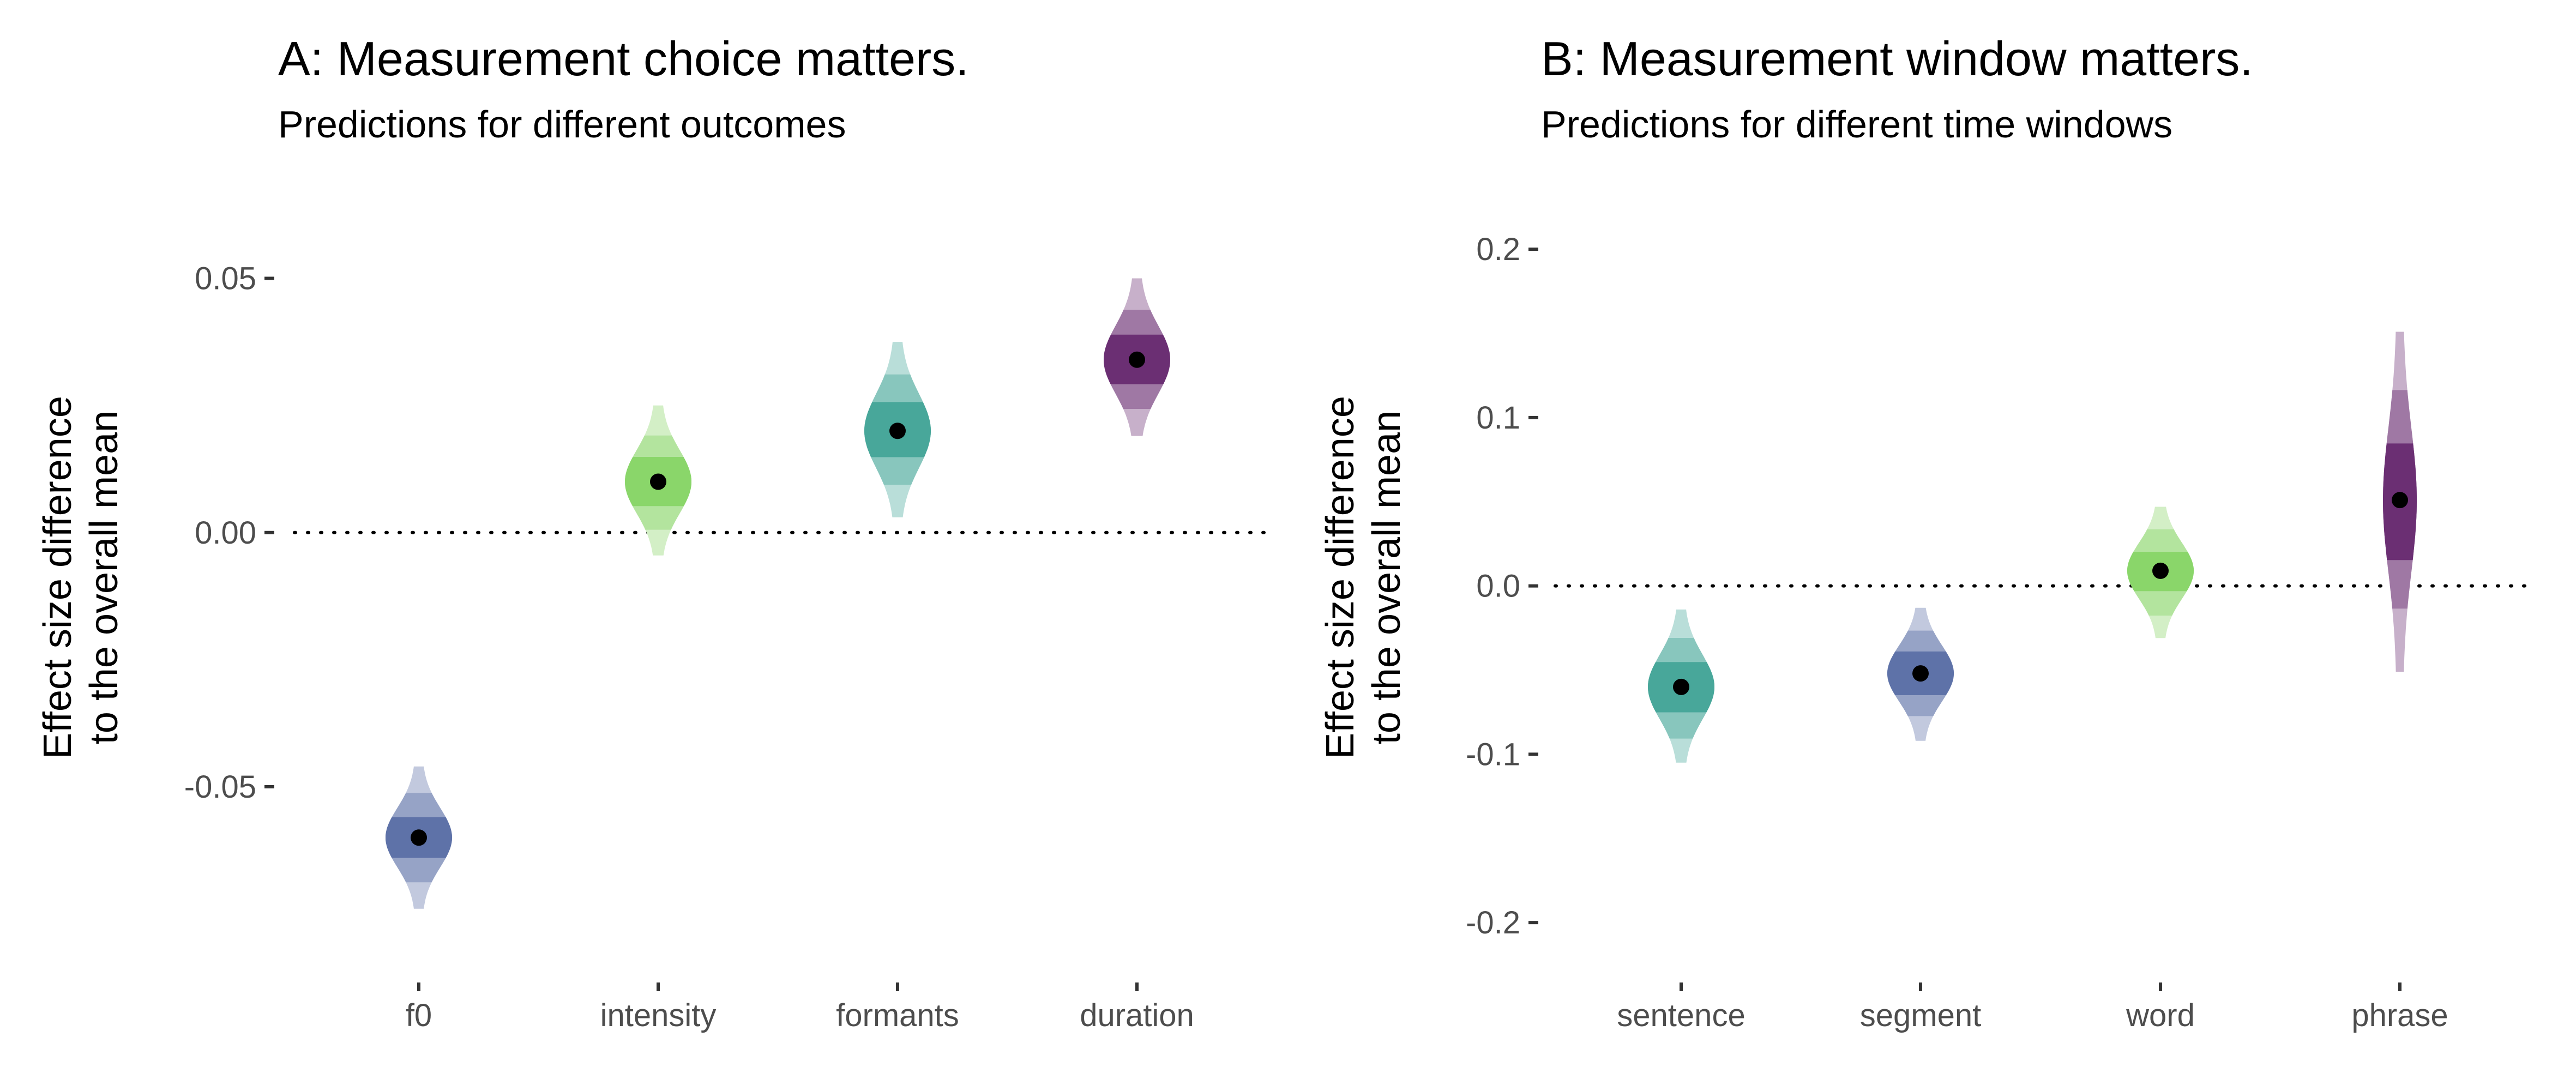  What do you see at coordinates (1340, 577) in the screenshot?
I see `panel-b-ylabel-line-1: Effect size difference` at bounding box center [1340, 577].